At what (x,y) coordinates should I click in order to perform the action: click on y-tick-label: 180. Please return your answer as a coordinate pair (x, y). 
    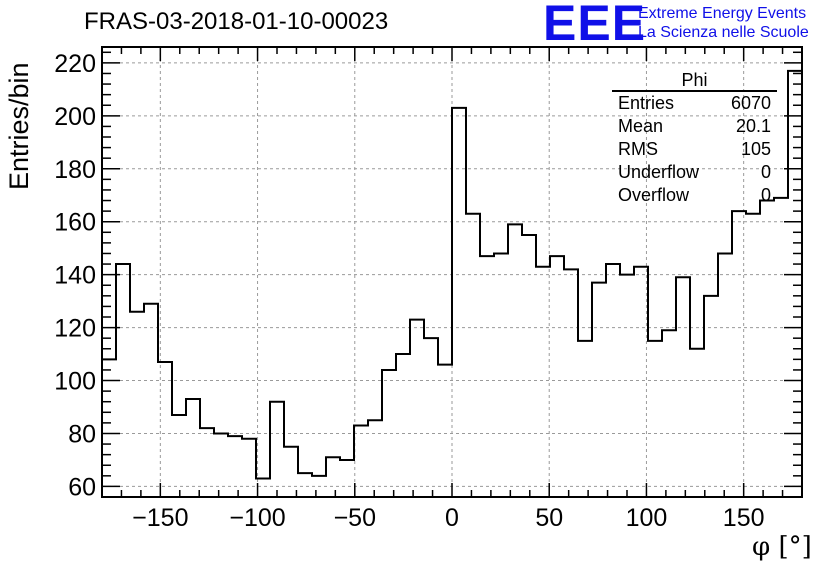
    Looking at the image, I should click on (75, 170).